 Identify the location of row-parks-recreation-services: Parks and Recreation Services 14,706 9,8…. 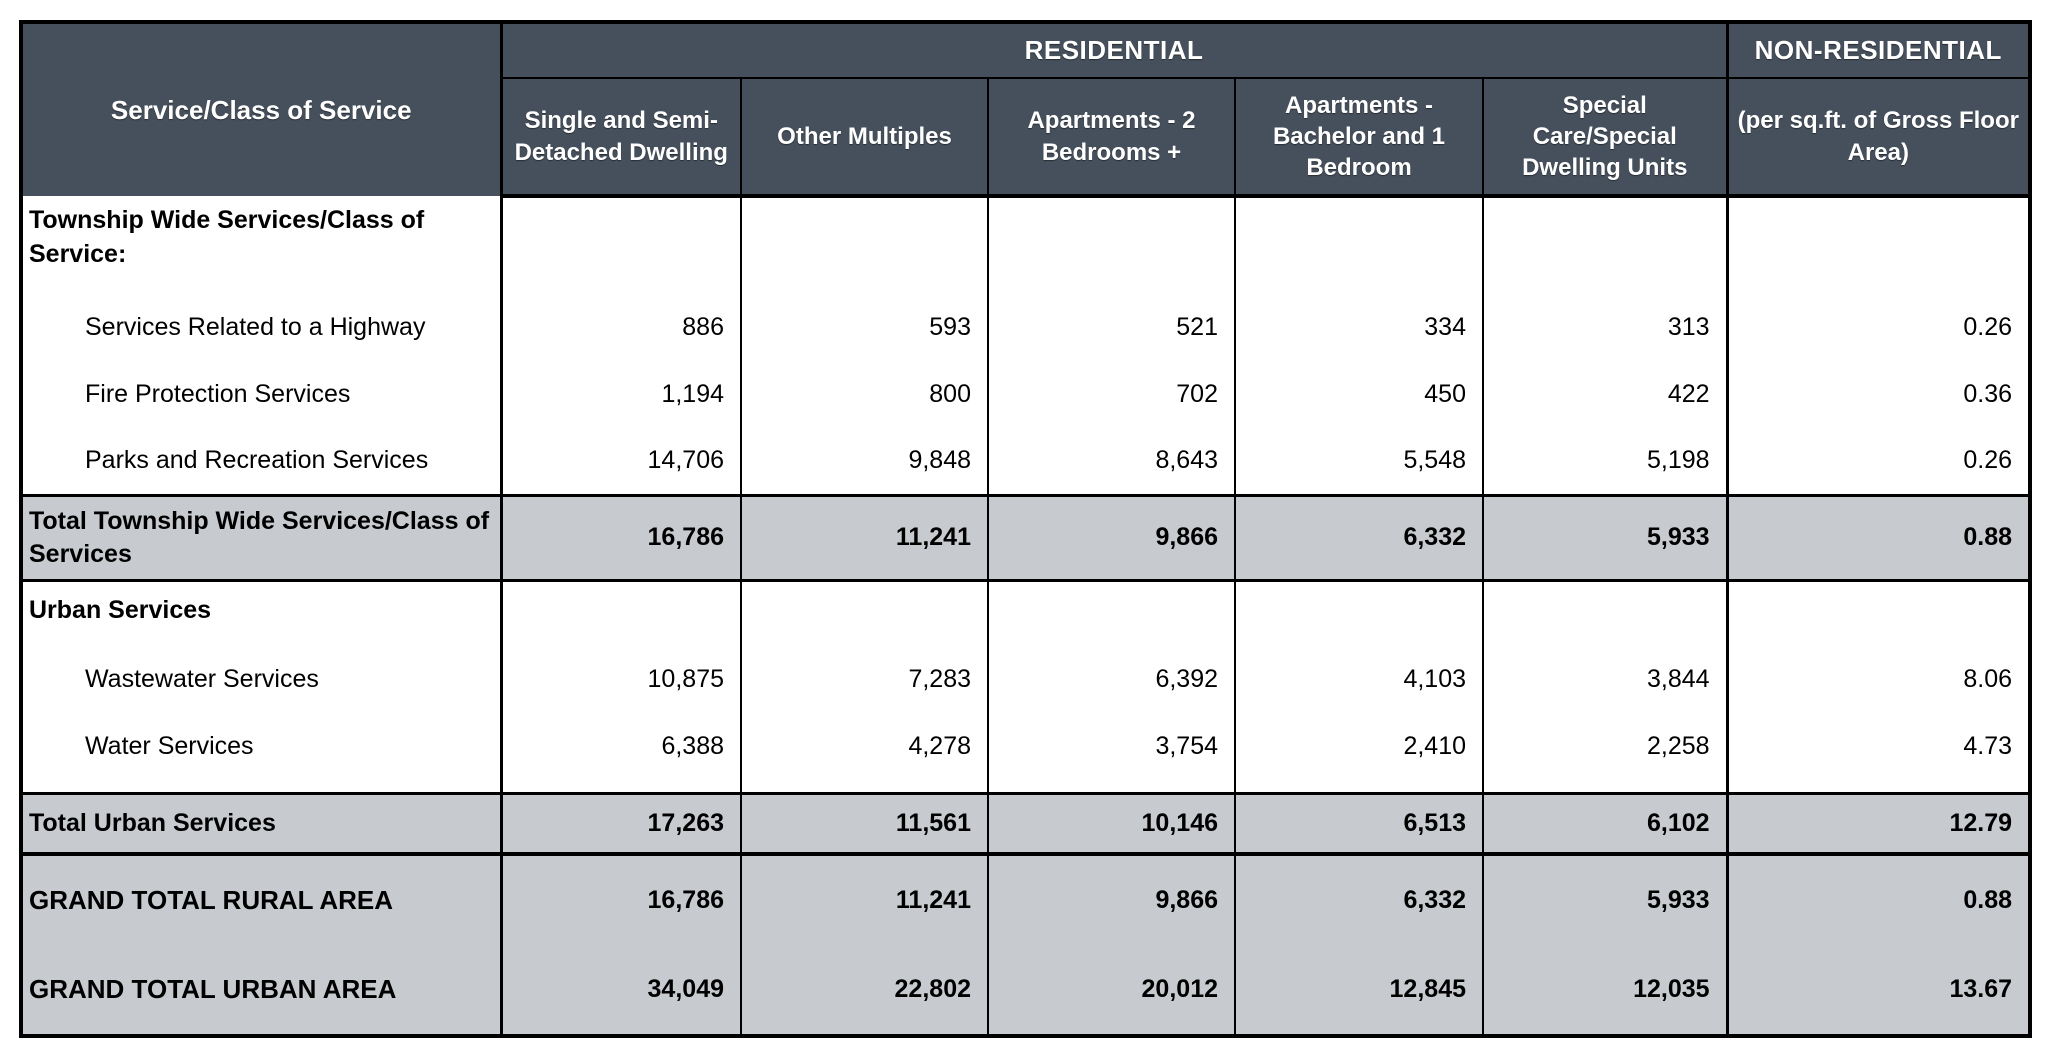
(1025, 461).